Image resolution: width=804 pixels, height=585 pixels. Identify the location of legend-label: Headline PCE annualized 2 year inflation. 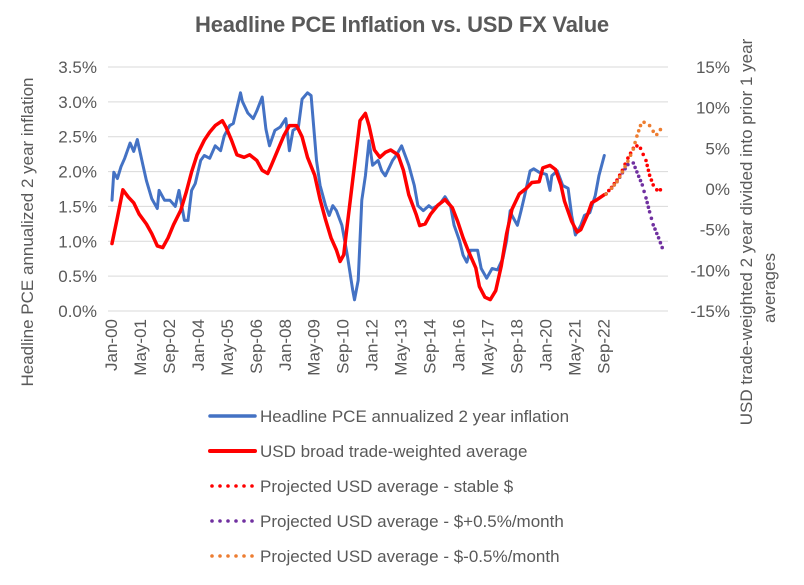
(414, 416).